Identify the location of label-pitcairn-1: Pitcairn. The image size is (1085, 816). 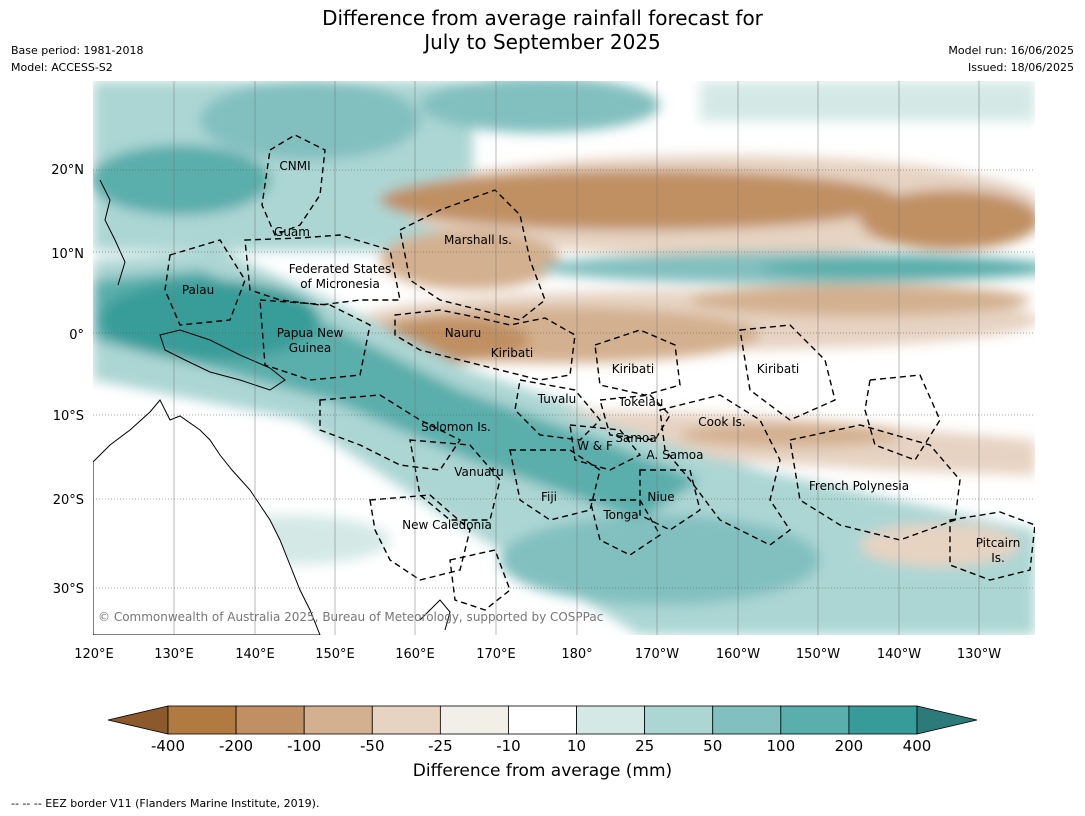
(998, 543).